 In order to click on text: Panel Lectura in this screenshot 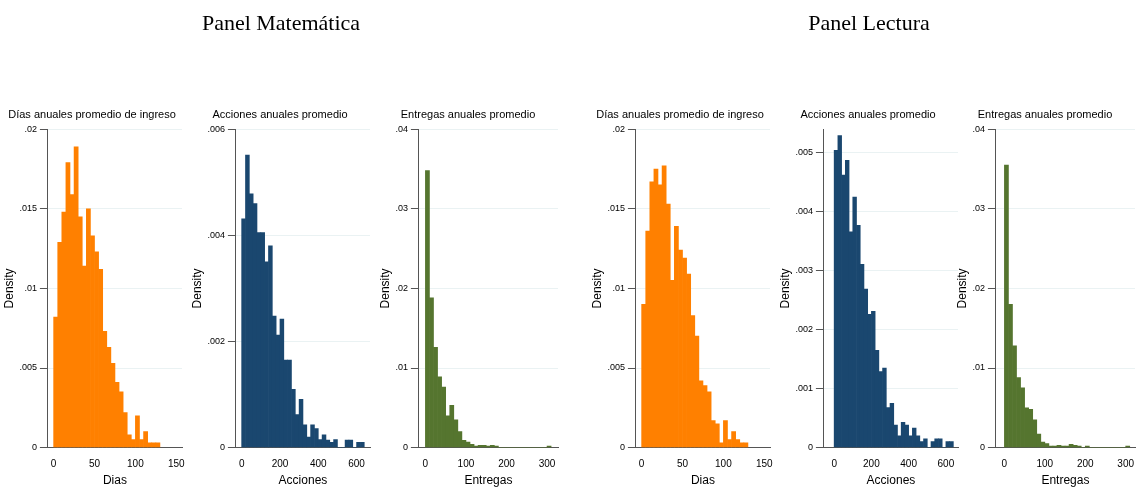, I will do `click(869, 23)`.